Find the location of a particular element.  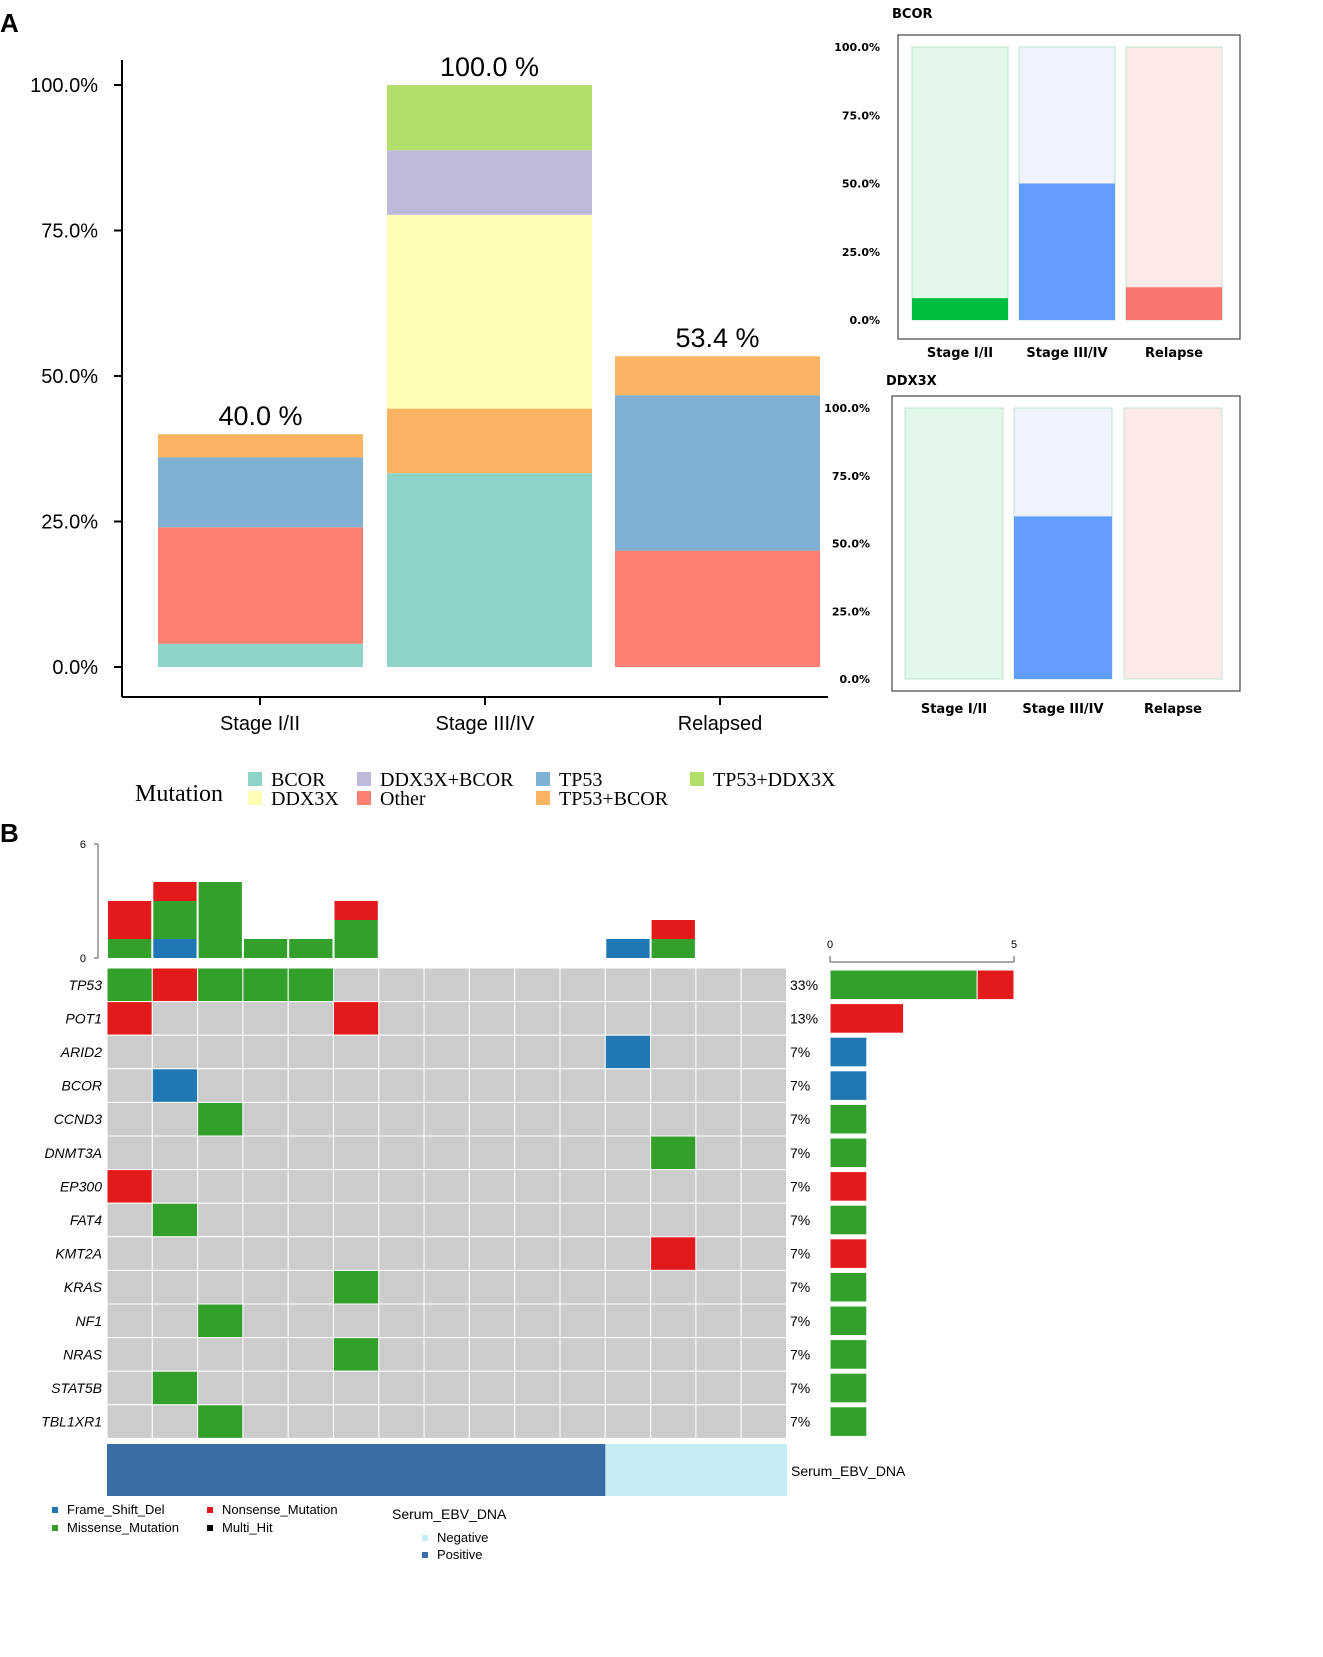

legend-label: Missense_Mutation is located at coordinates (123, 1527).